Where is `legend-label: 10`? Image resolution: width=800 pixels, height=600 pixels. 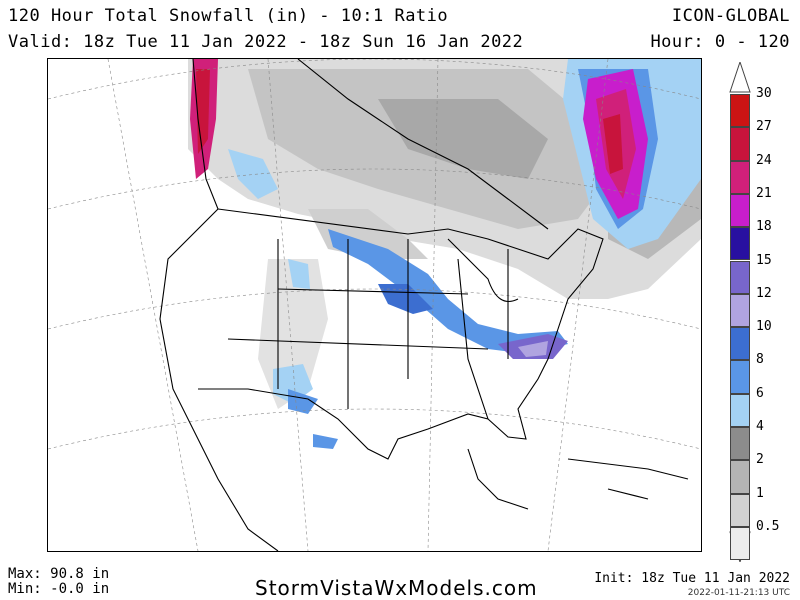
legend-label: 10 is located at coordinates (764, 327).